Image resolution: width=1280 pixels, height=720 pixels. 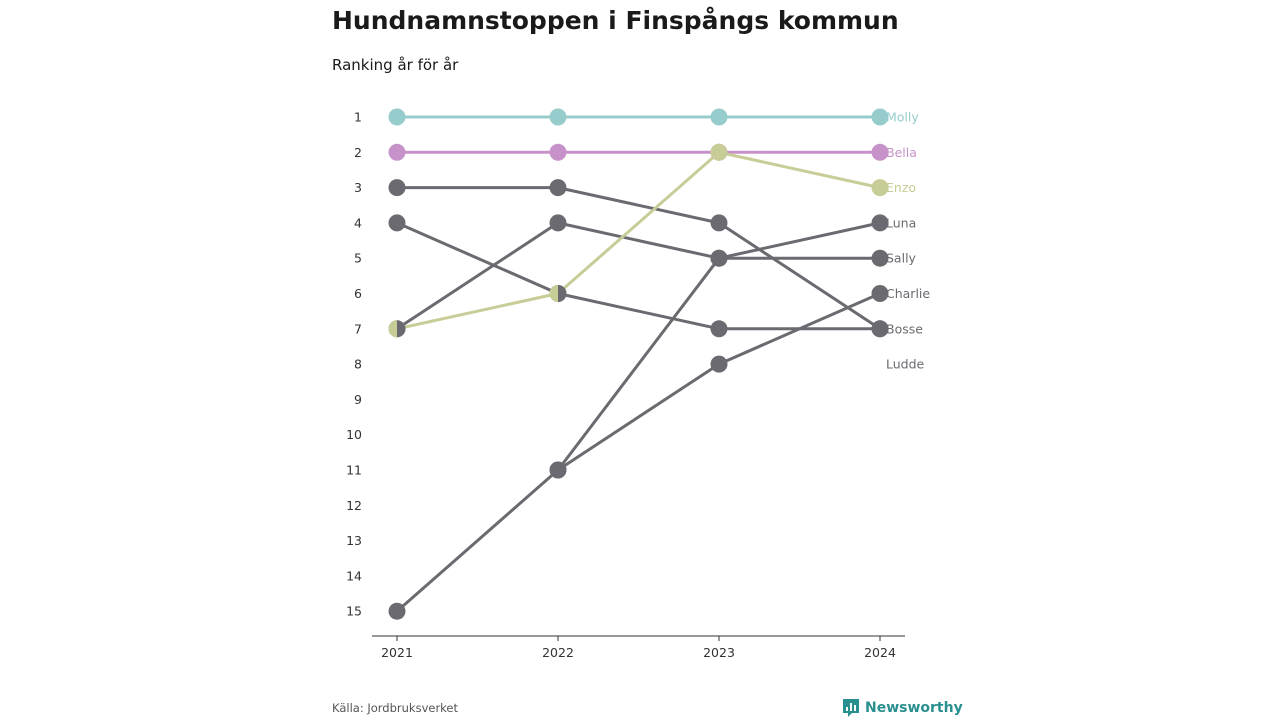 What do you see at coordinates (354, 611) in the screenshot?
I see `y-tick-label: 15` at bounding box center [354, 611].